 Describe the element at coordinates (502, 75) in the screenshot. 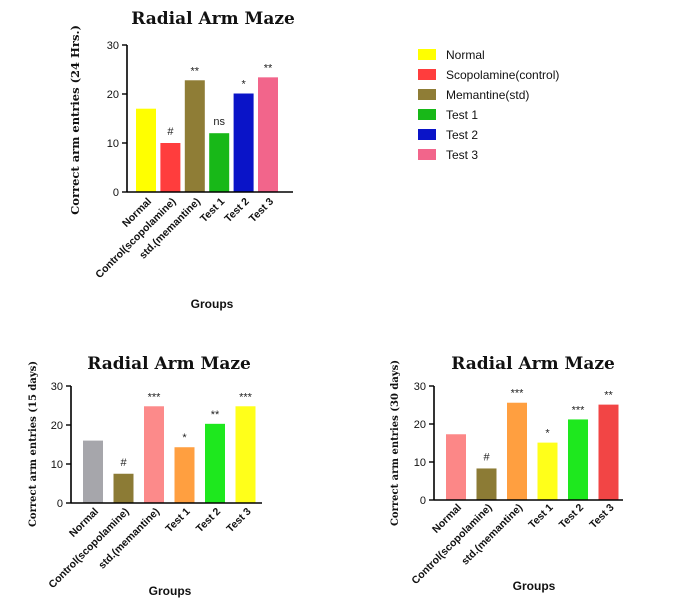

I see `legend-entry-2: Scopolamine(control)` at that location.